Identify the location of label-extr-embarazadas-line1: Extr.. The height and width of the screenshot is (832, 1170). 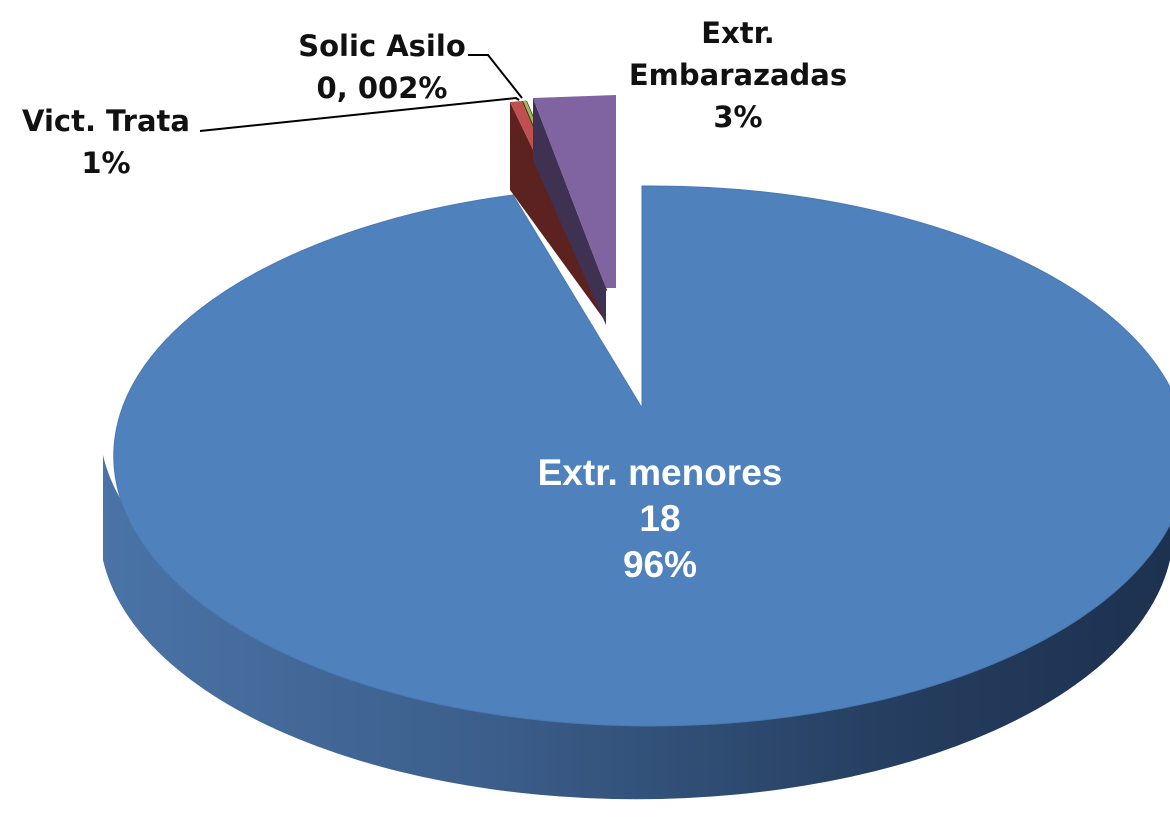
(738, 33).